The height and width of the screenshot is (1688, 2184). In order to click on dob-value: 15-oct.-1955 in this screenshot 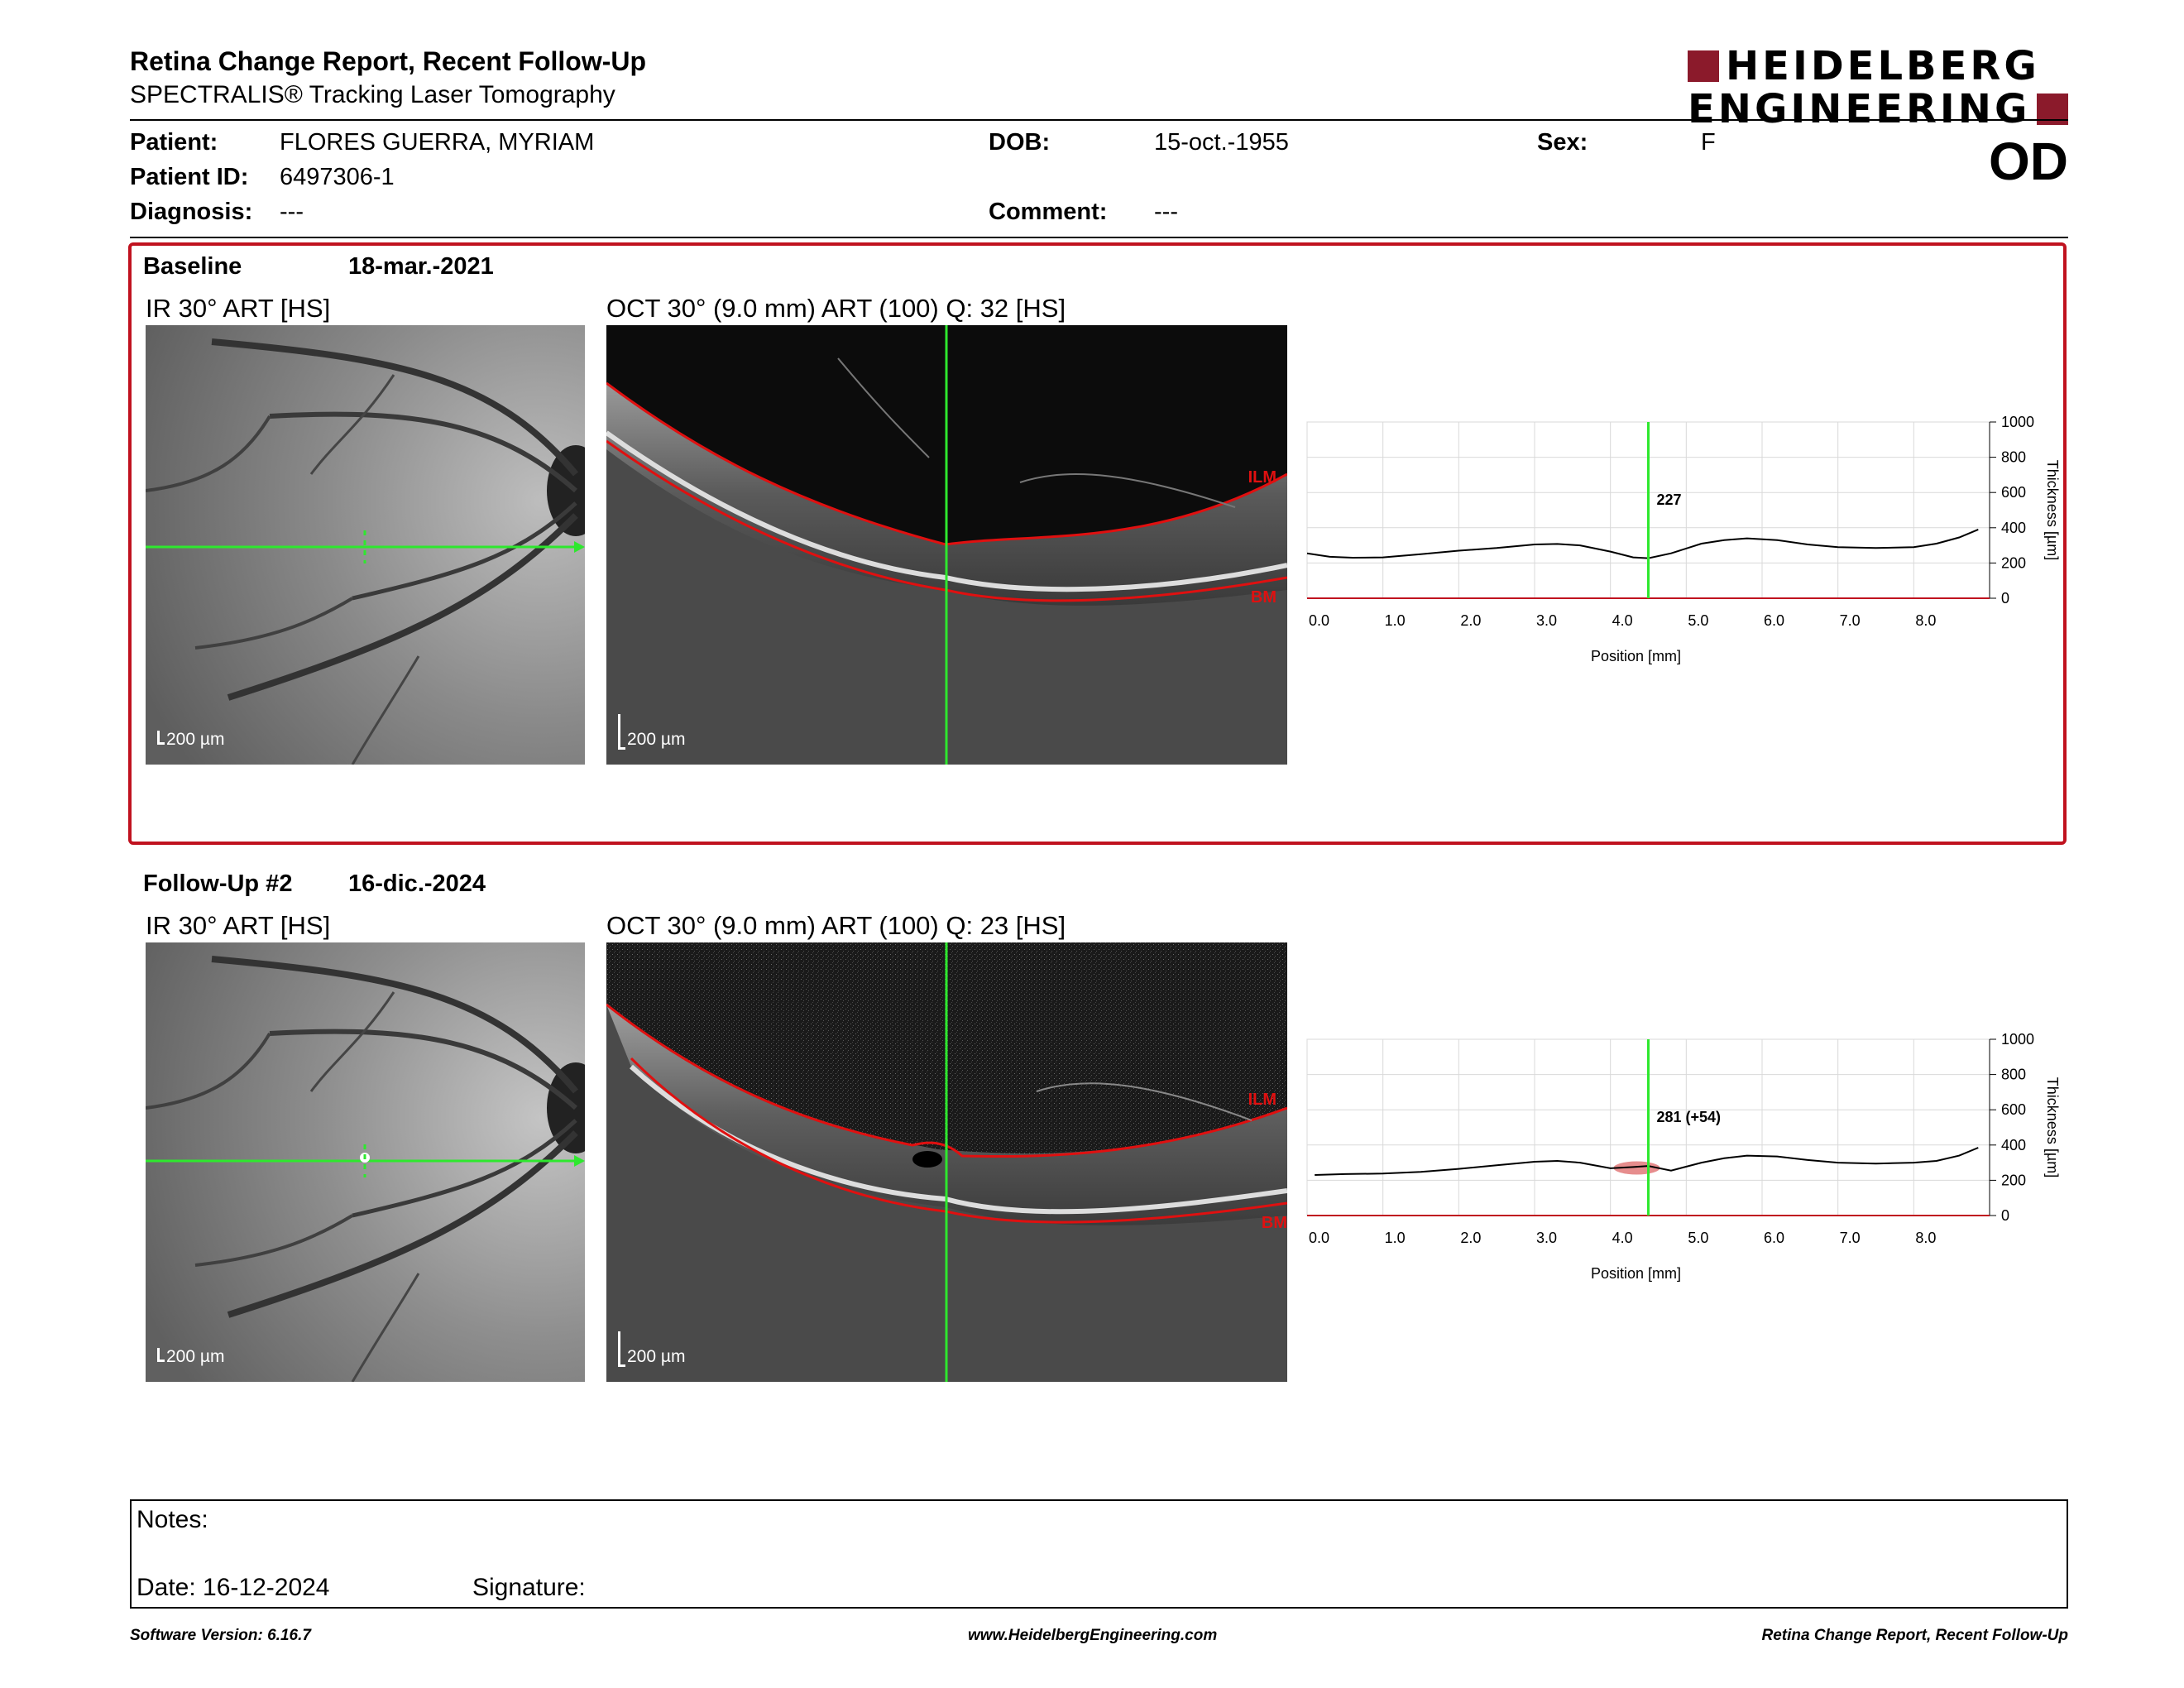, I will do `click(1221, 142)`.